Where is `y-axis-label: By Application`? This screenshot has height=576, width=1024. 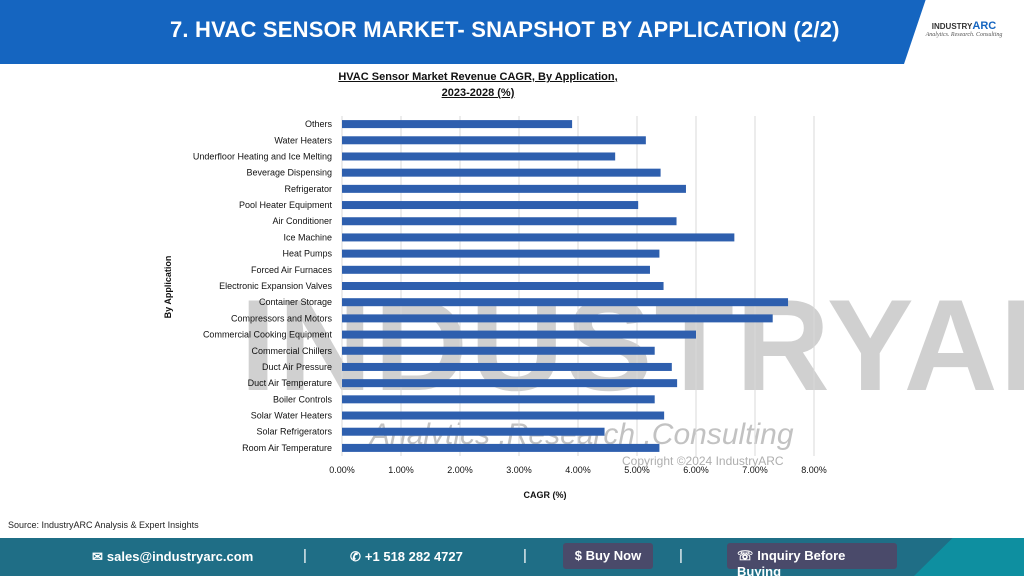 y-axis-label: By Application is located at coordinates (168, 287).